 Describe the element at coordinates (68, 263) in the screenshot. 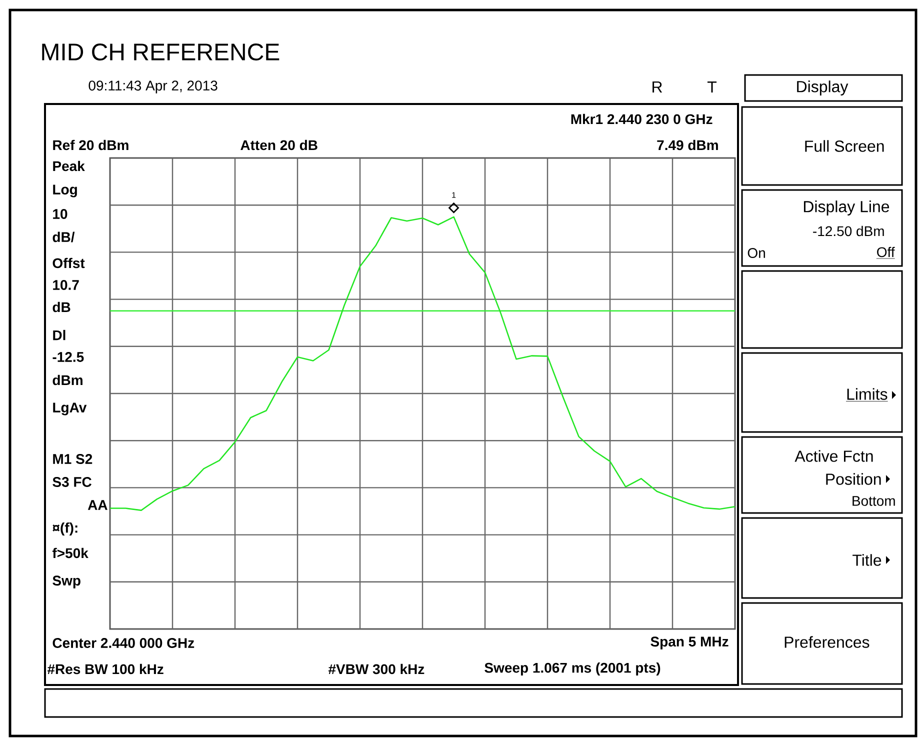

I see `text: Offst` at that location.